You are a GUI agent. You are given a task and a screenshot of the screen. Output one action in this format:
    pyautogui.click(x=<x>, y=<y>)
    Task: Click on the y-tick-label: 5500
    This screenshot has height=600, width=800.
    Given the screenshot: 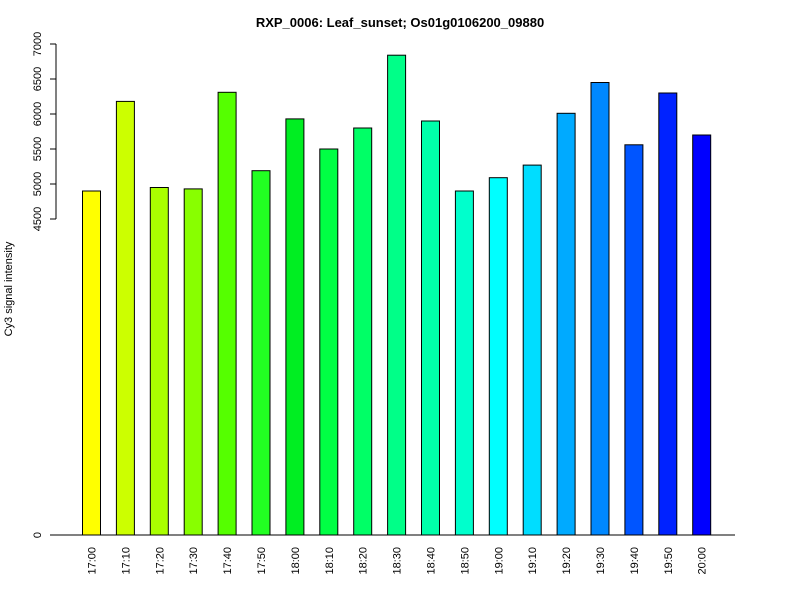 What is the action you would take?
    pyautogui.click(x=38, y=149)
    